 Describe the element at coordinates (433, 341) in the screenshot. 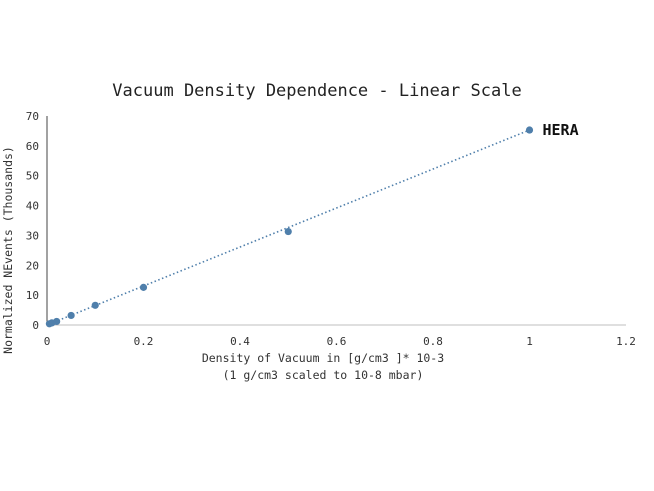

I see `x-tick-label: 0.8` at that location.